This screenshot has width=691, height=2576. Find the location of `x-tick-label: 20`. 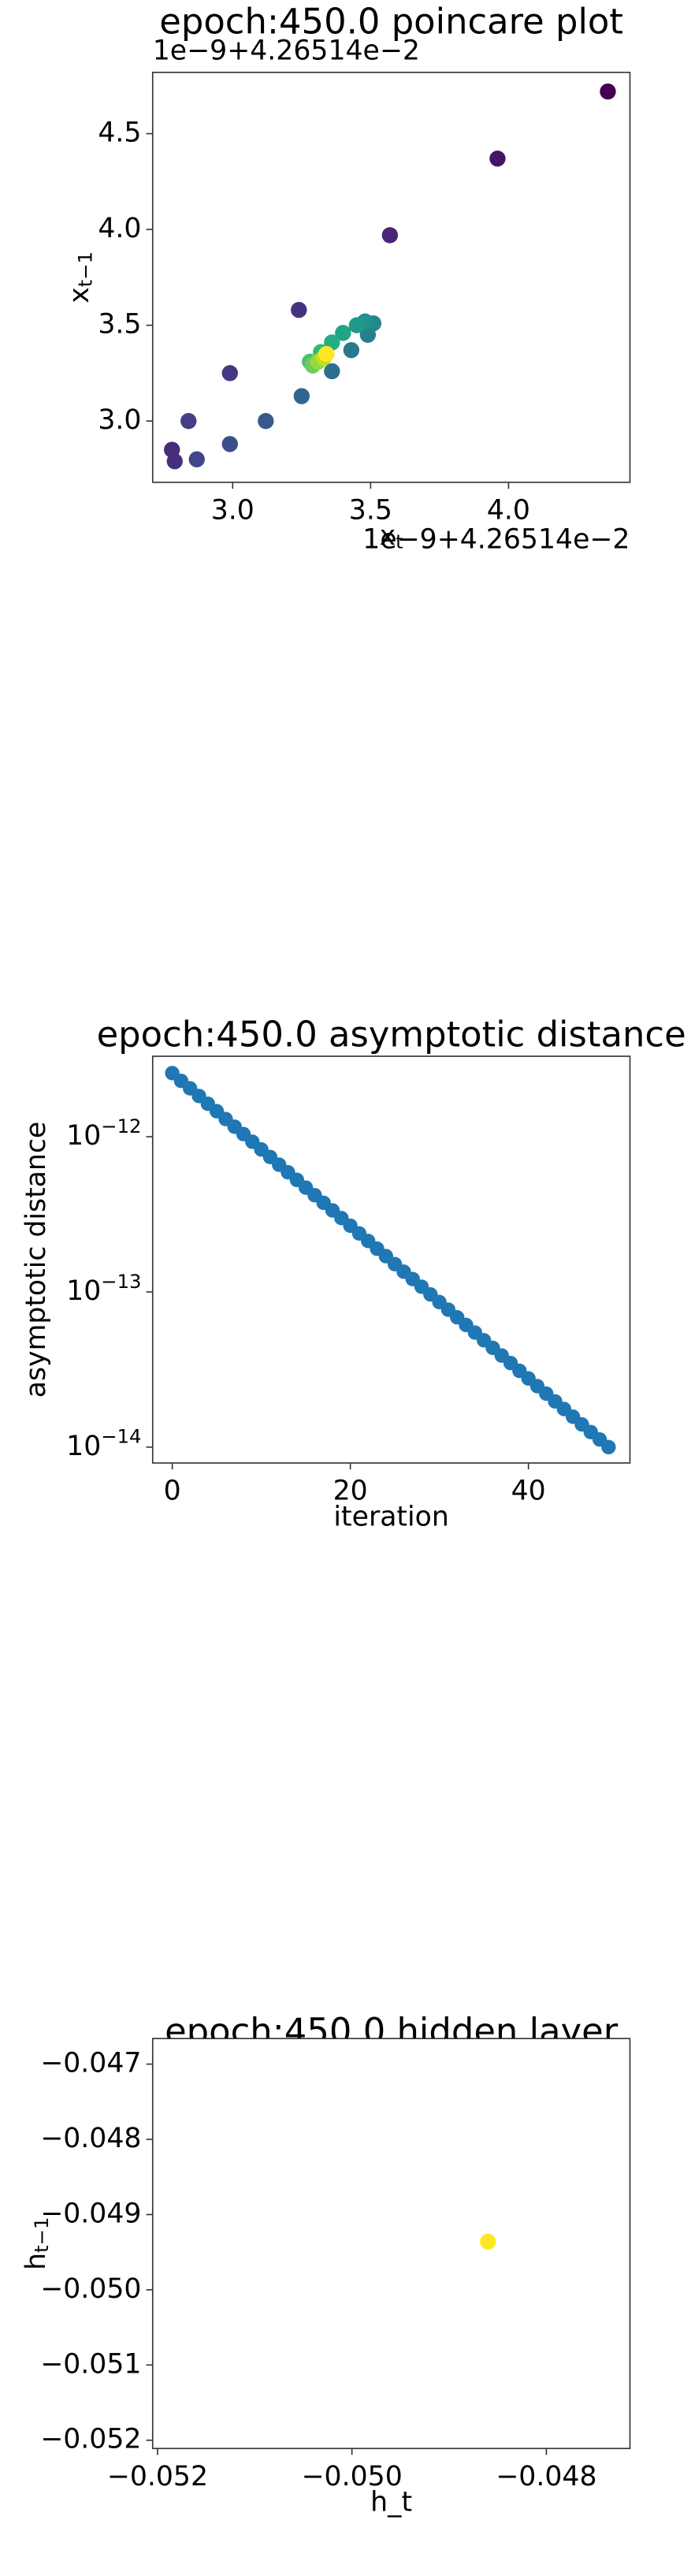

x-tick-label: 20 is located at coordinates (350, 1491).